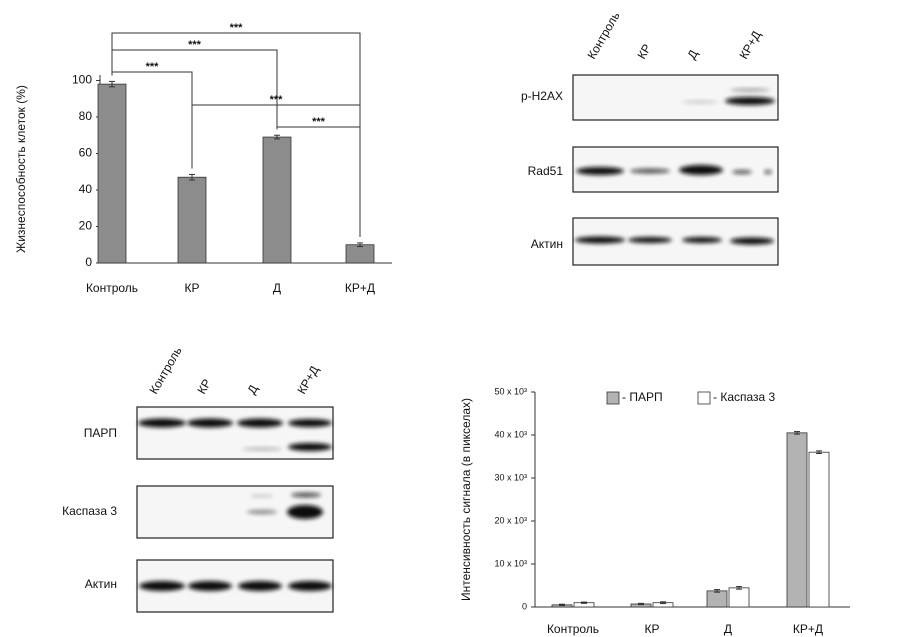 The height and width of the screenshot is (637, 923). I want to click on y-tick-label: 10 x 10³, so click(510, 563).